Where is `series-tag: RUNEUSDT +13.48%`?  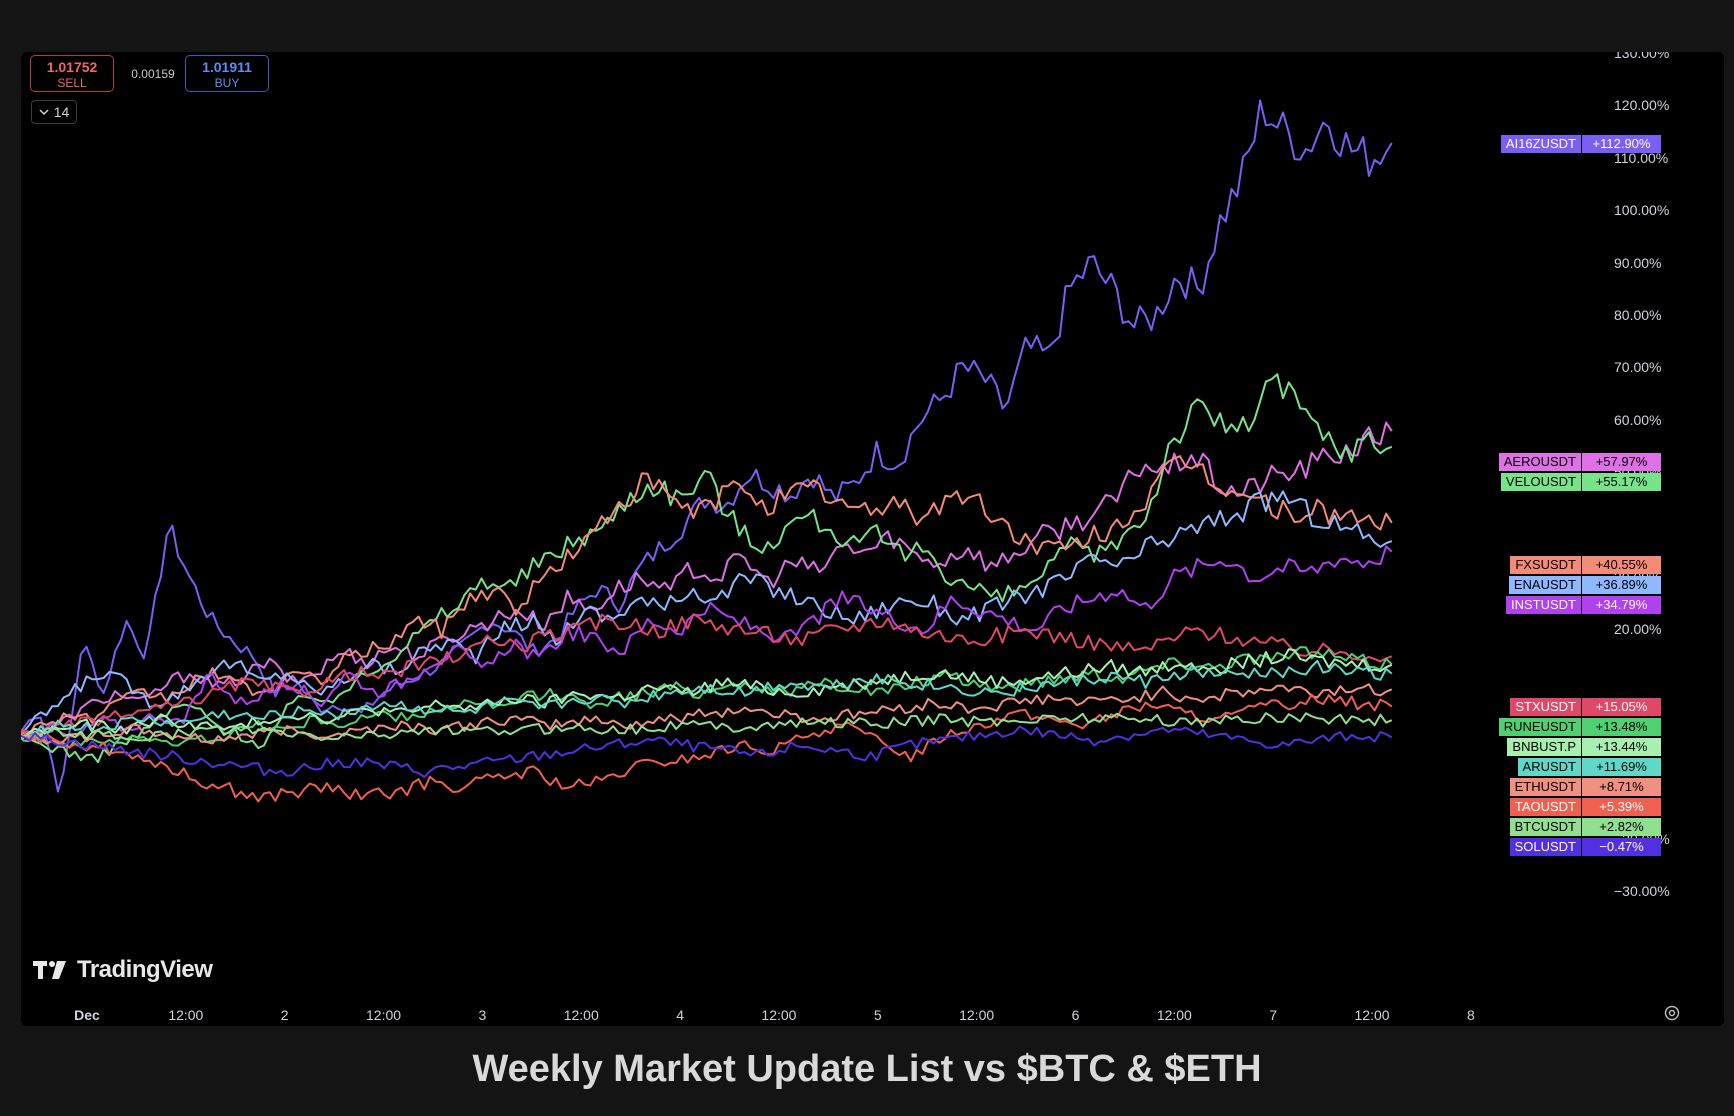
series-tag: RUNEUSDT +13.48% is located at coordinates (1572, 727).